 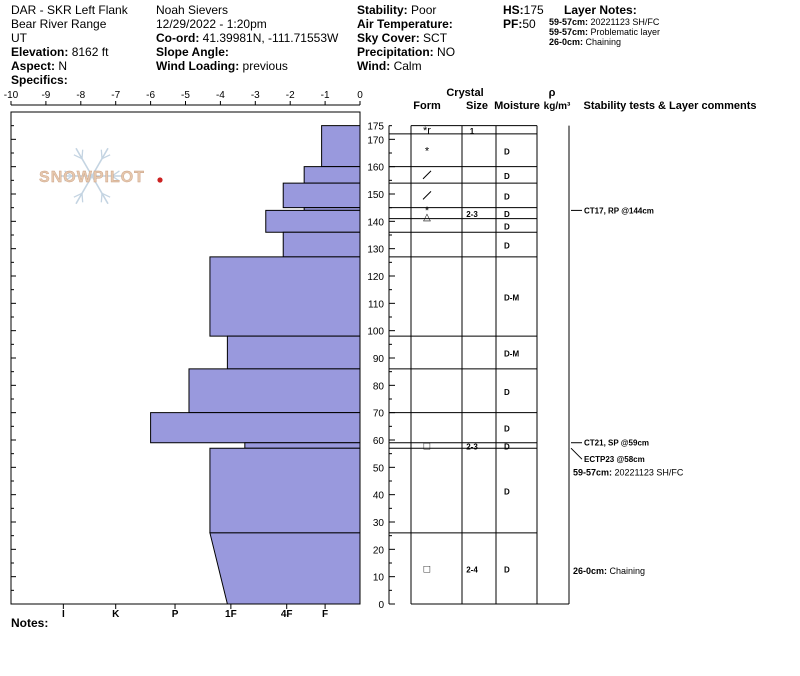 I want to click on layer-note-item: 59-57cm: 20221123 SH/FC, so click(x=604, y=22).